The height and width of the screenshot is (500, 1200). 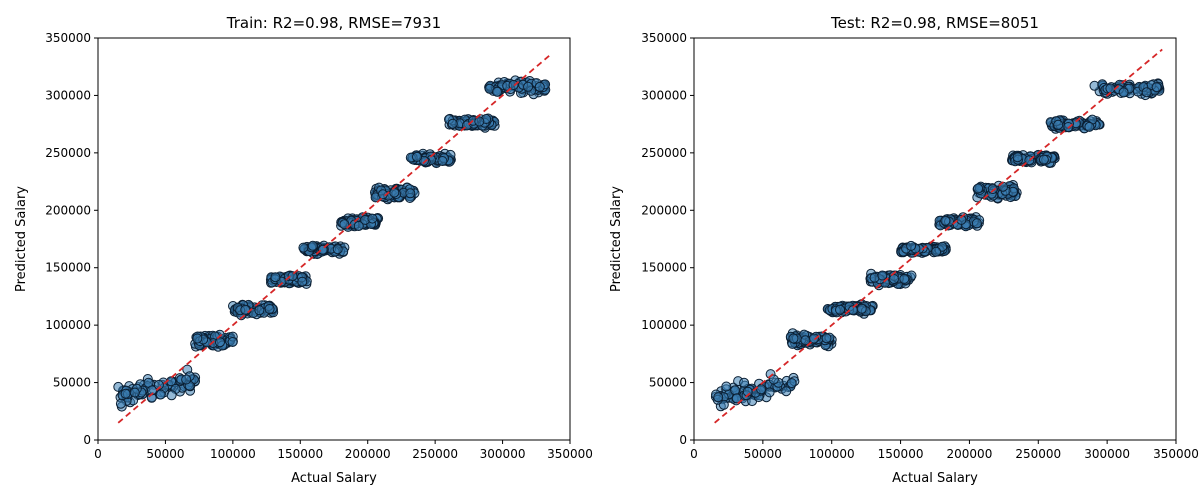 What do you see at coordinates (300, 454) in the screenshot?
I see `train-x-tick-label: 150000` at bounding box center [300, 454].